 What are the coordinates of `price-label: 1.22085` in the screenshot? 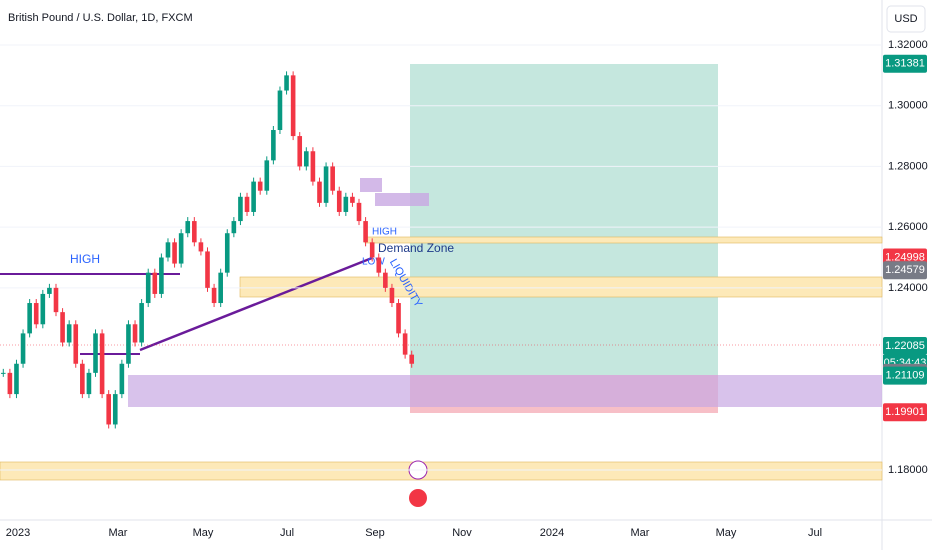 It's located at (905, 346).